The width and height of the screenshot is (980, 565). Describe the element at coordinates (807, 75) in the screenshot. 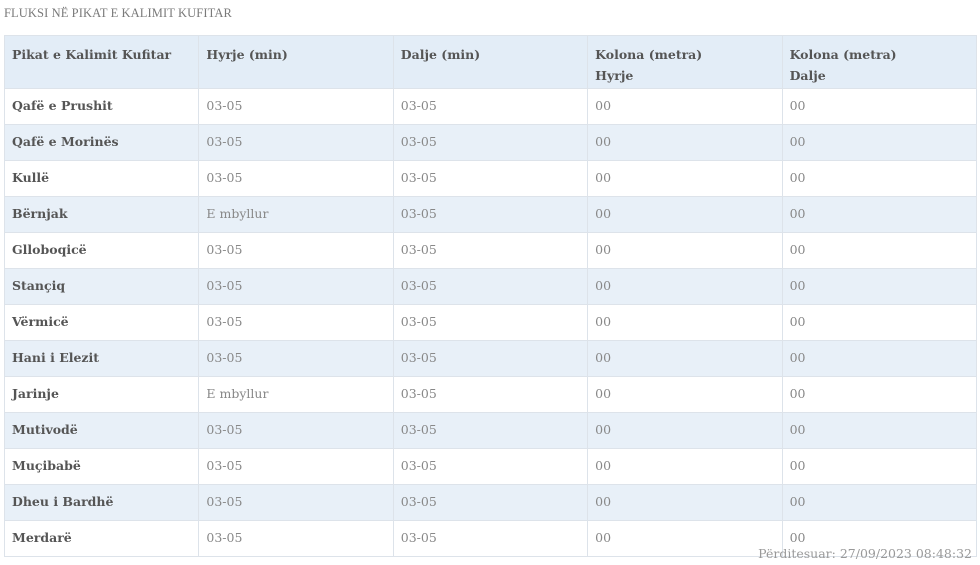

I see `header-sublabel: Dalje` at that location.